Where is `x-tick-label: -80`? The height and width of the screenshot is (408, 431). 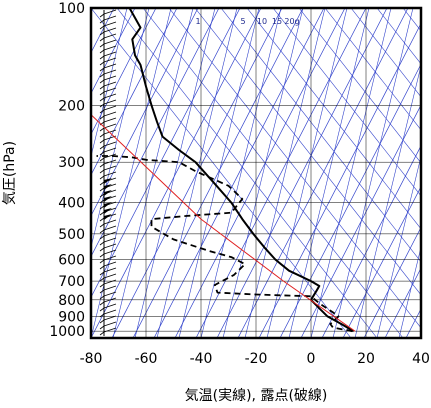
x-tick-label: -80 is located at coordinates (91, 359).